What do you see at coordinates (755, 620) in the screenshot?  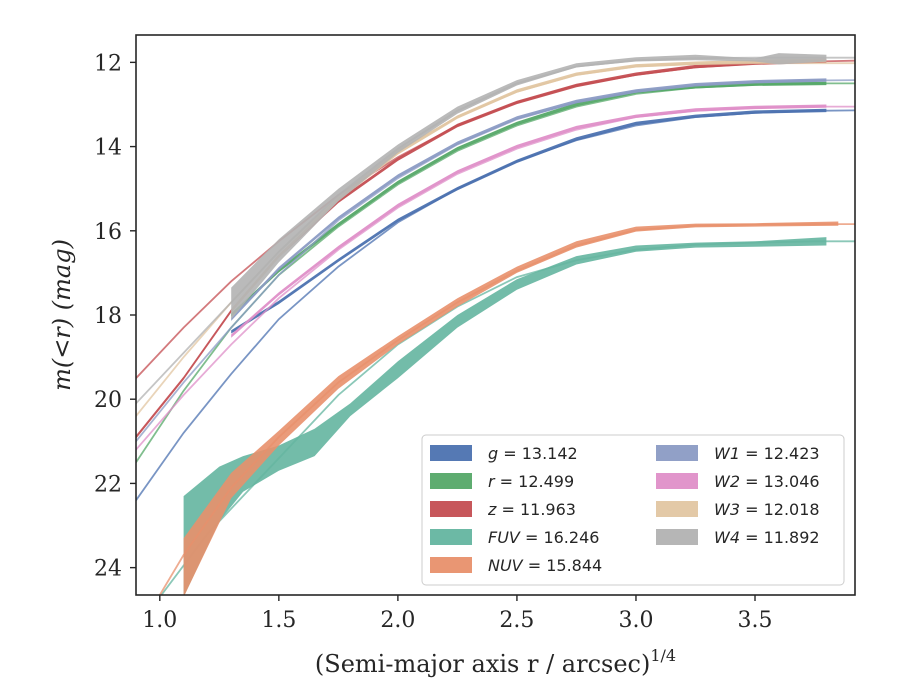 I see `x-tick-label: 3.5` at bounding box center [755, 620].